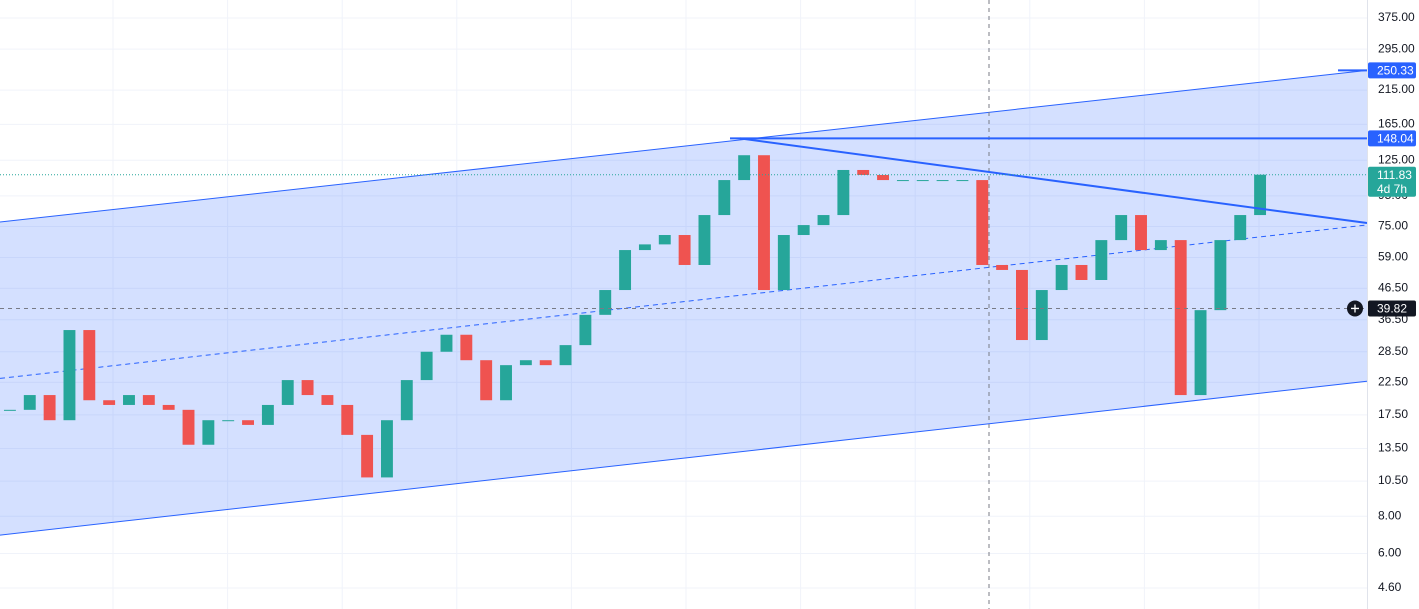  Describe the element at coordinates (1355, 308) in the screenshot. I see `plus-icon` at that location.